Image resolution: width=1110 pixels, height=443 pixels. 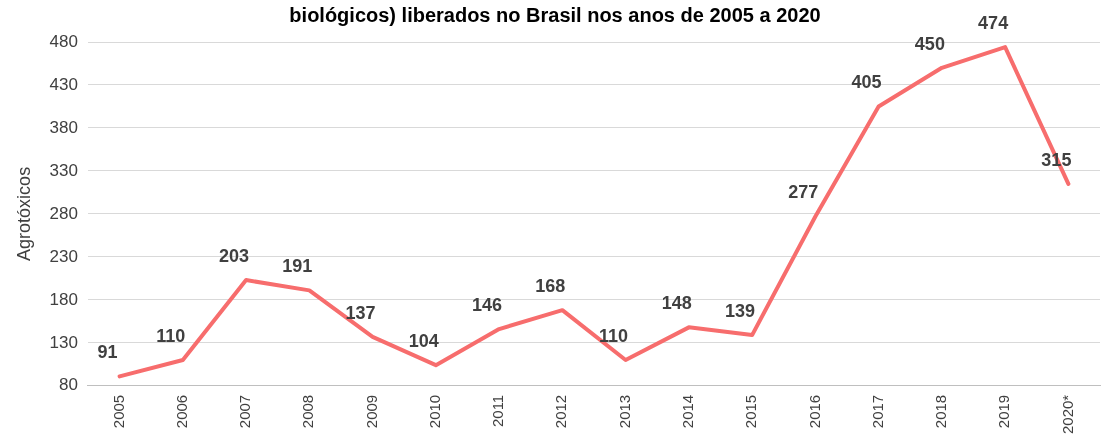 What do you see at coordinates (624, 411) in the screenshot?
I see `x-tick-label: 2013` at bounding box center [624, 411].